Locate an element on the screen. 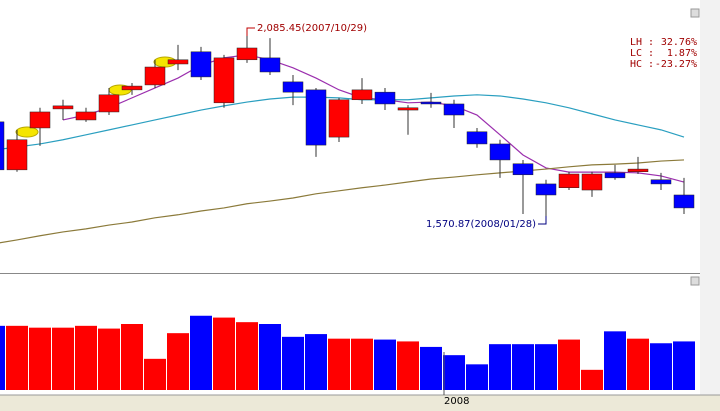  stat-name: HC : is located at coordinates (642, 64).